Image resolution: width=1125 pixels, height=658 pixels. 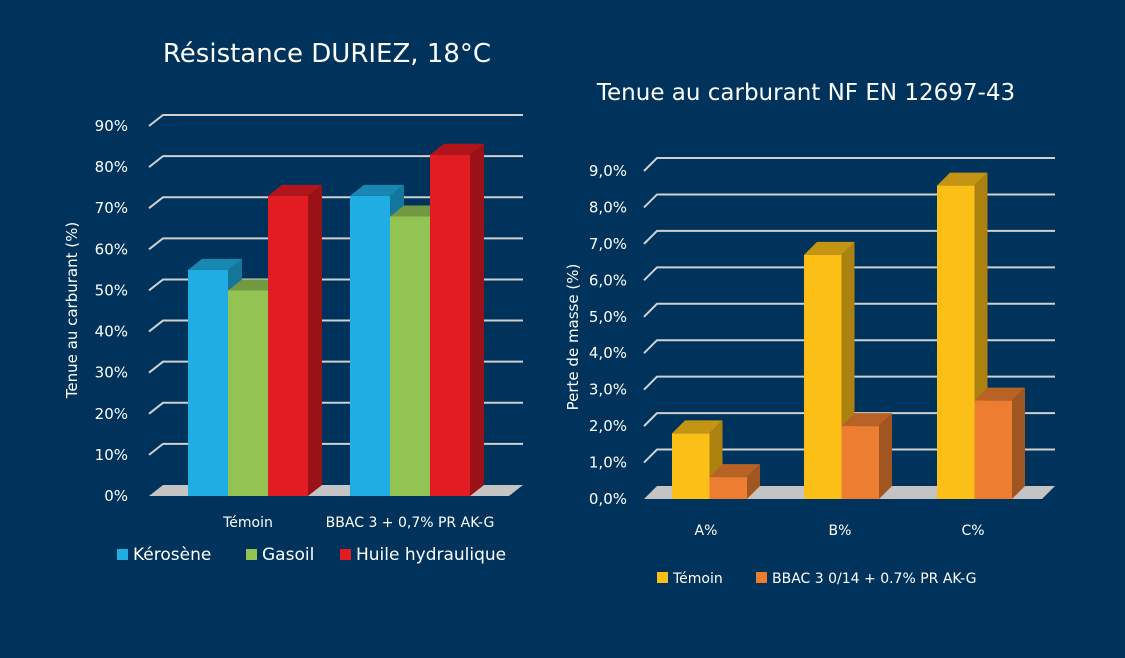 I want to click on y-tick-label: 60%, so click(x=111, y=249).